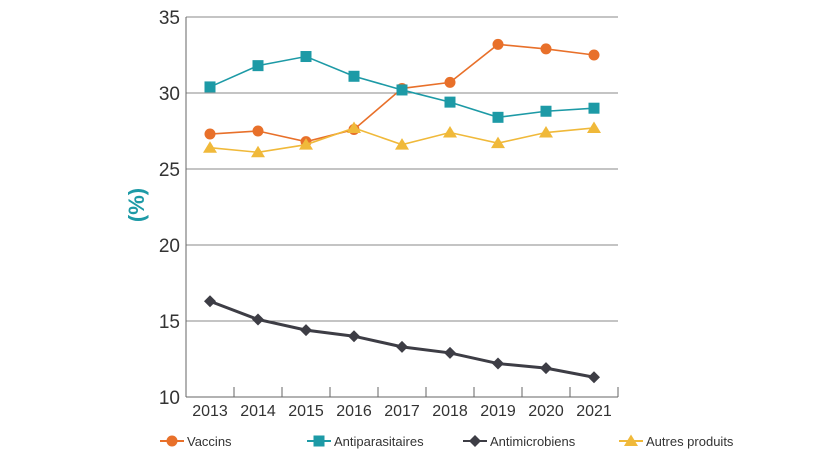  I want to click on legend-label: Autres produits, so click(690, 441).